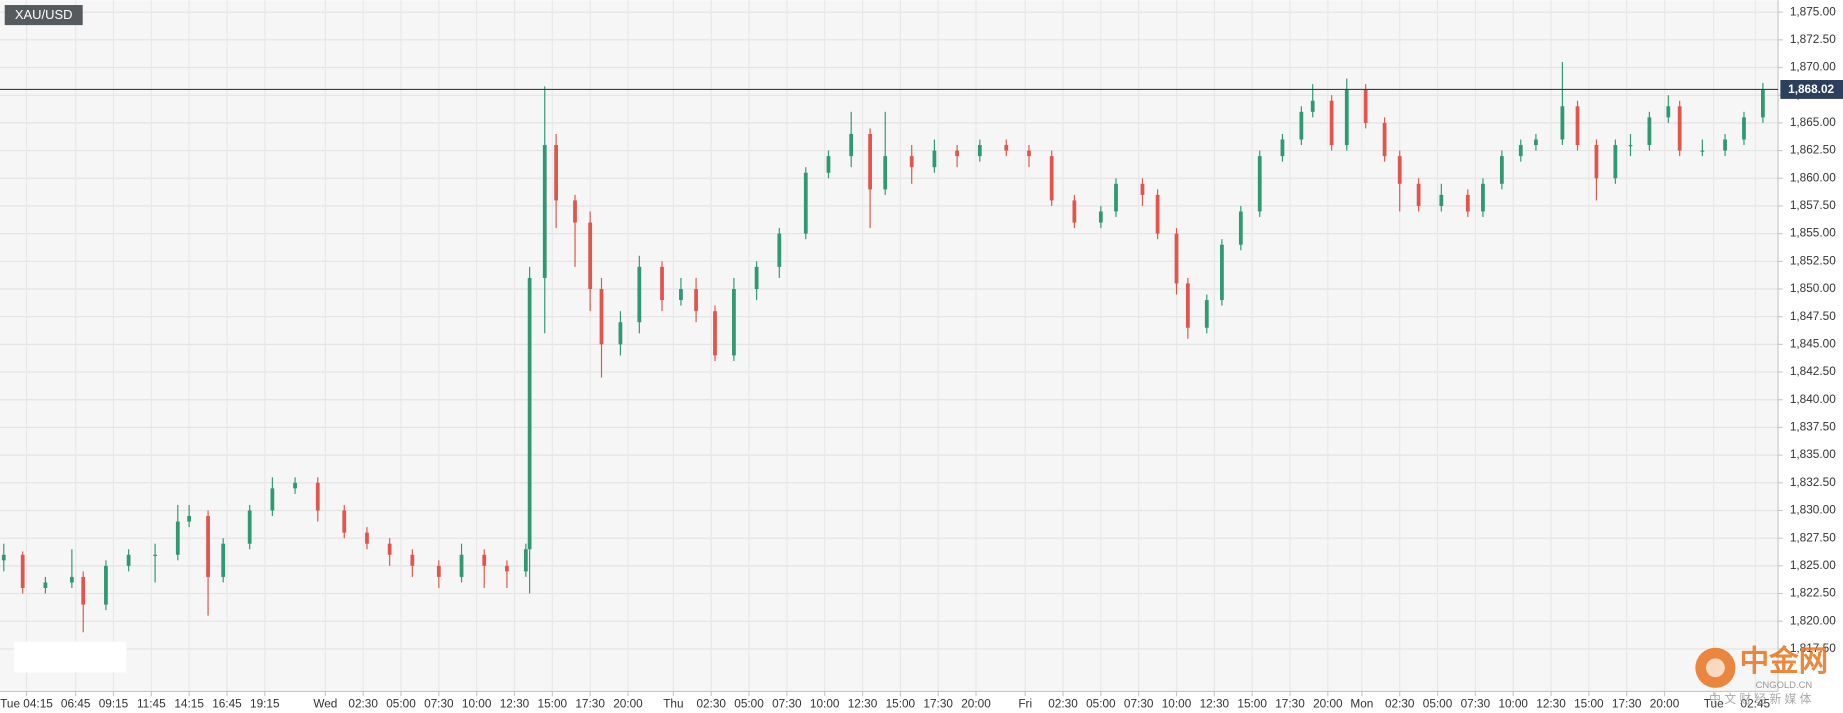 This screenshot has width=1843, height=713. What do you see at coordinates (76, 704) in the screenshot?
I see `x-tick-label: 06:45` at bounding box center [76, 704].